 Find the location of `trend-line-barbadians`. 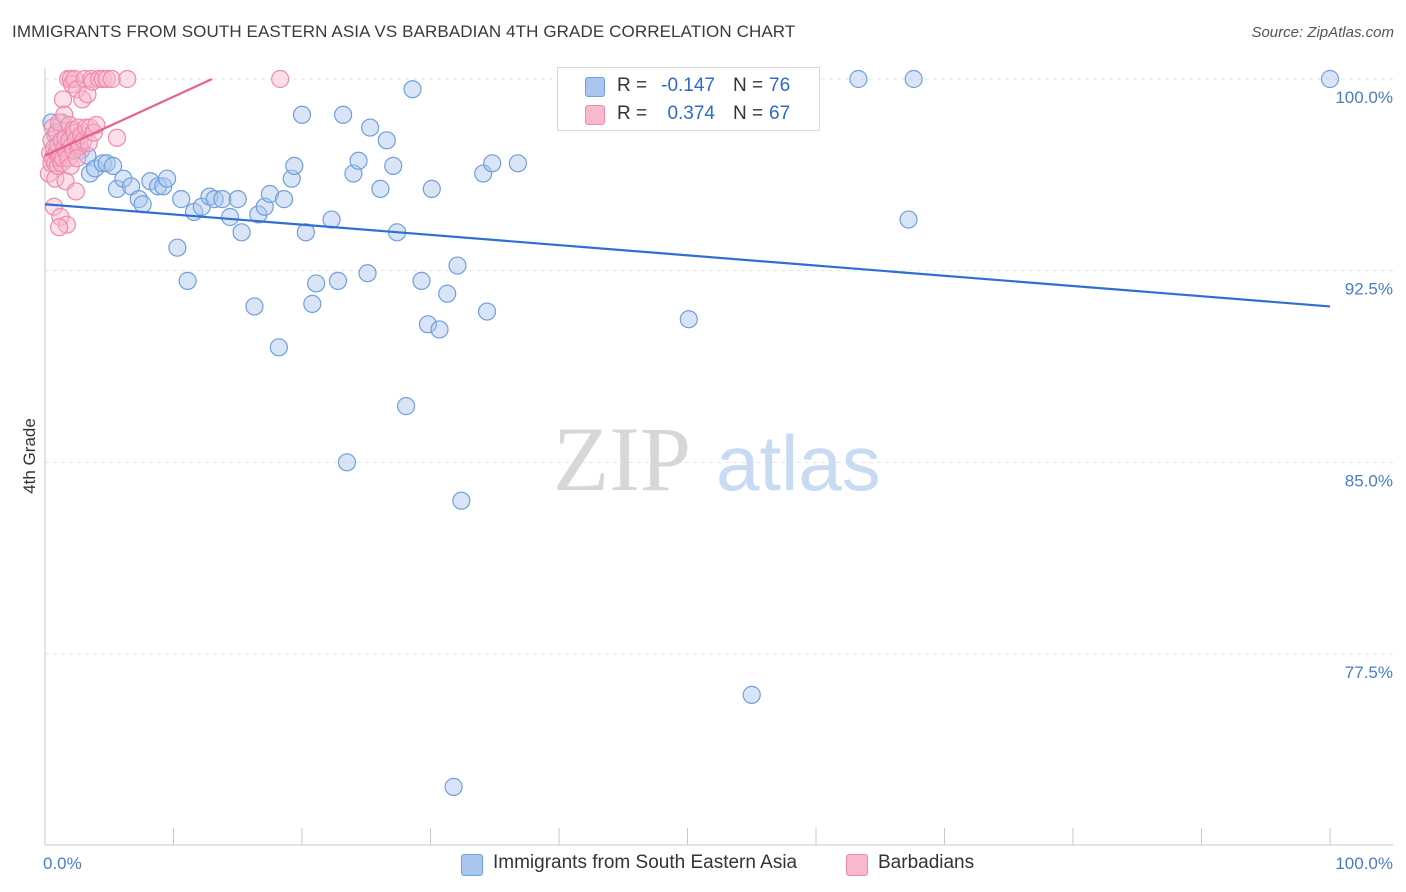

trend-line-barbadians is located at coordinates (128, 117).